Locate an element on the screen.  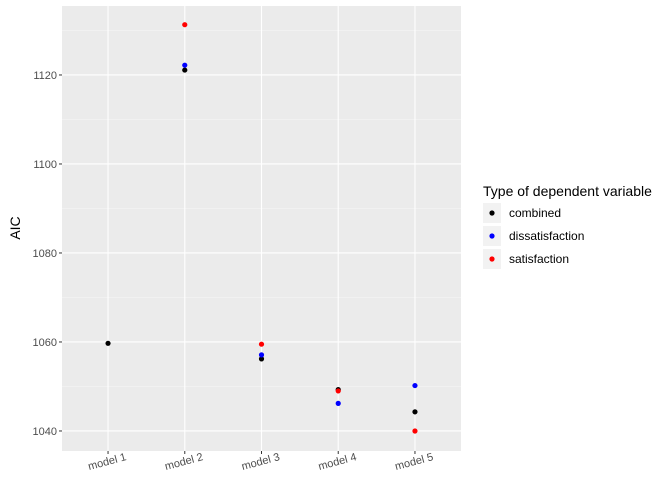
legend-title: Type of dependent variable is located at coordinates (567, 191).